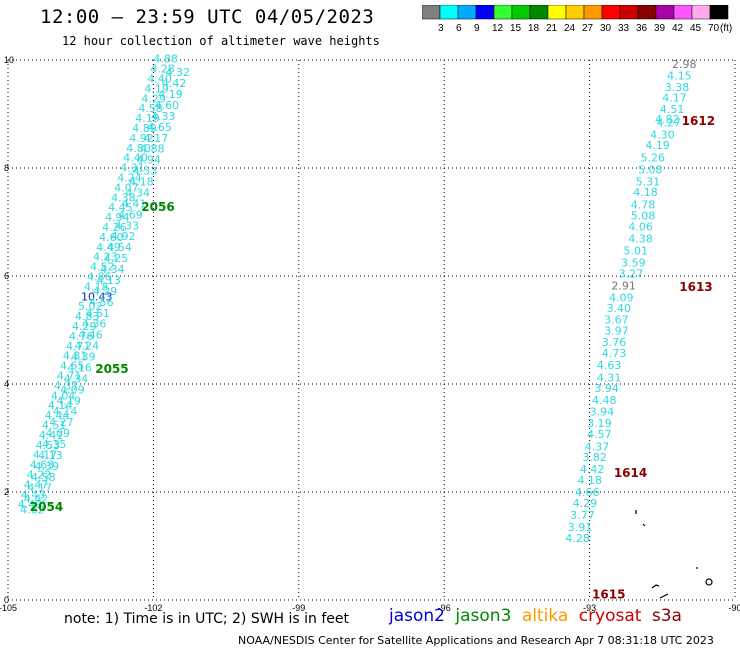  Describe the element at coordinates (141, 138) in the screenshot. I see `swh-value: 4.92` at that location.